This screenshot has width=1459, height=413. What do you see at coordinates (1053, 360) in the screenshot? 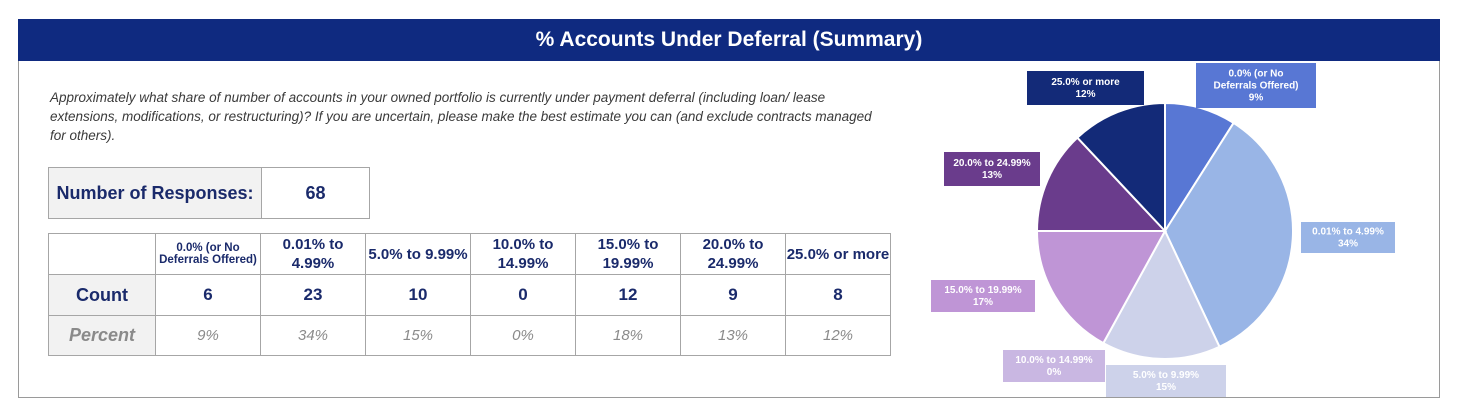
I see `slice-category-label: 10.0% to 14.99%` at bounding box center [1053, 360].